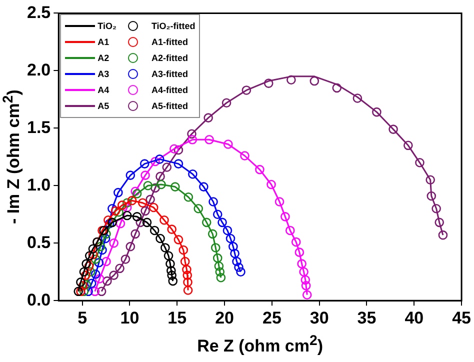 This screenshot has height=362, width=474. What do you see at coordinates (366, 318) in the screenshot?
I see `x-tick-label: 35` at bounding box center [366, 318].